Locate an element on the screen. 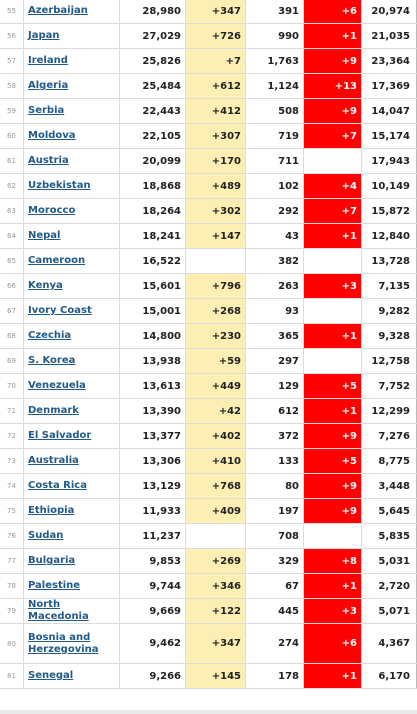  country-cell: North Macedonia is located at coordinates (72, 611).